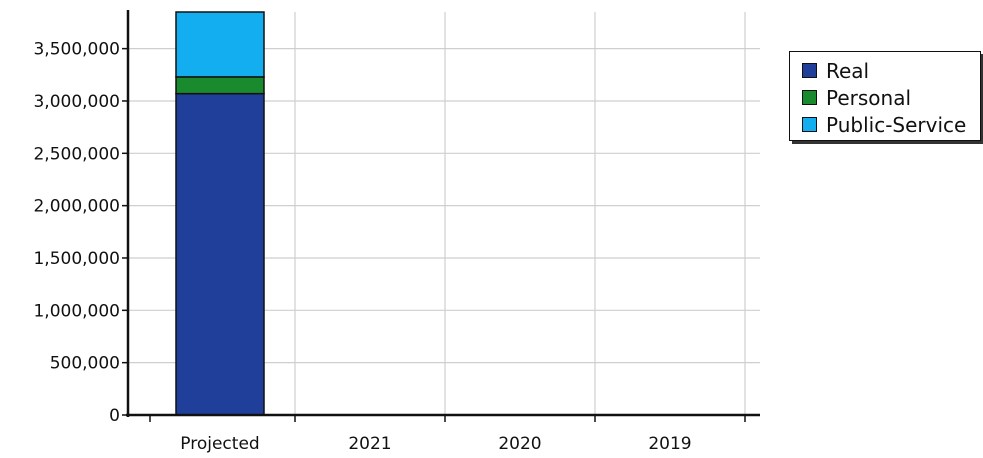 This screenshot has height=458, width=983. Describe the element at coordinates (114, 416) in the screenshot. I see `y-tick-label: 0` at that location.